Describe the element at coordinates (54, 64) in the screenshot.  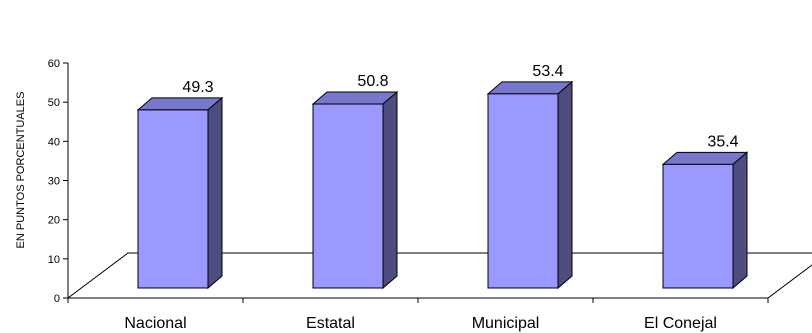
I see `y-tick-label: 60` at that location.